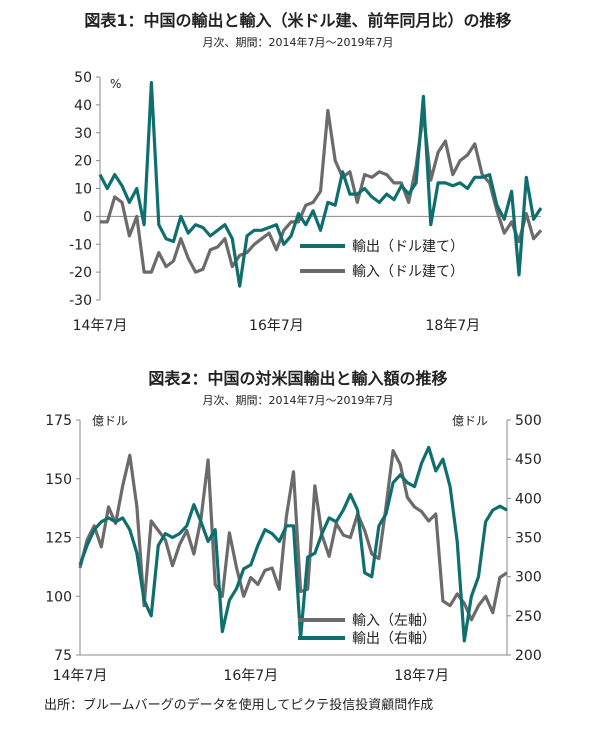 This screenshot has width=597, height=750. What do you see at coordinates (100, 326) in the screenshot?
I see `chart1-x-tick-label: 14年7月` at bounding box center [100, 326].